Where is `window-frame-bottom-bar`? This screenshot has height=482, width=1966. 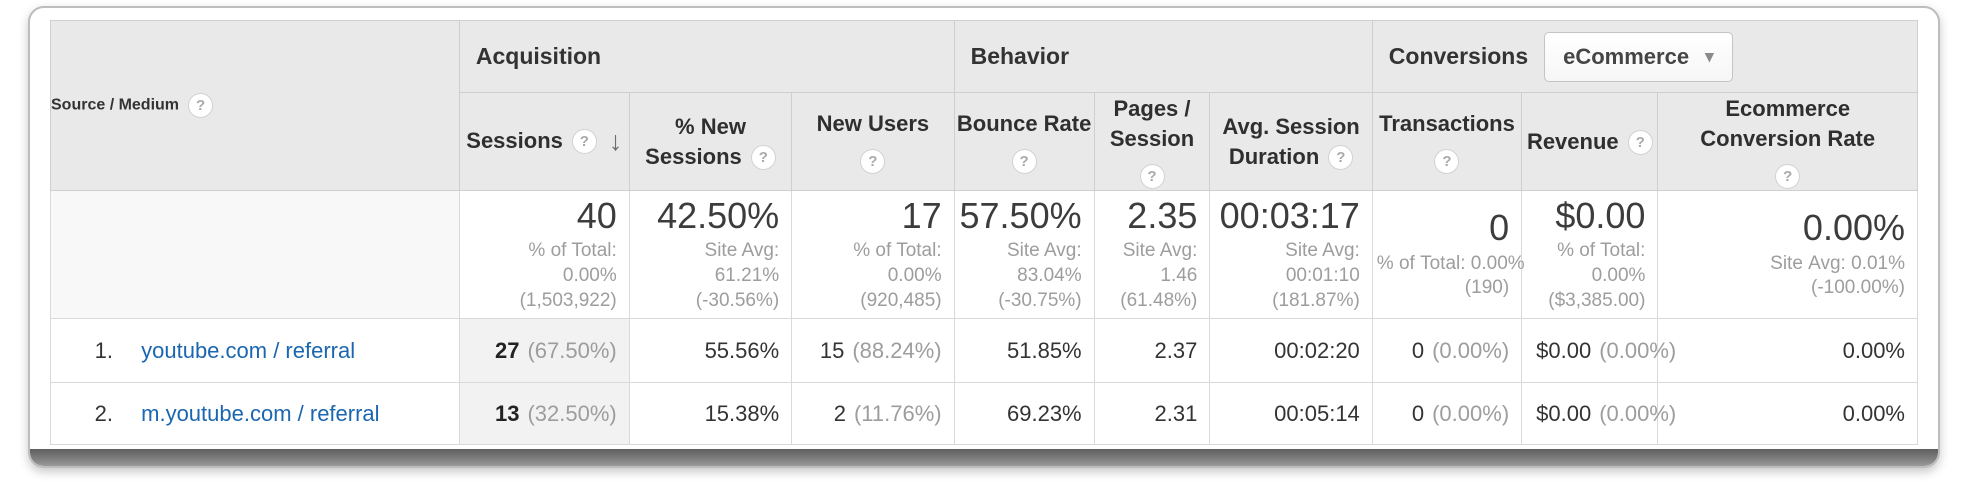 window-frame-bottom-bar is located at coordinates (984, 457).